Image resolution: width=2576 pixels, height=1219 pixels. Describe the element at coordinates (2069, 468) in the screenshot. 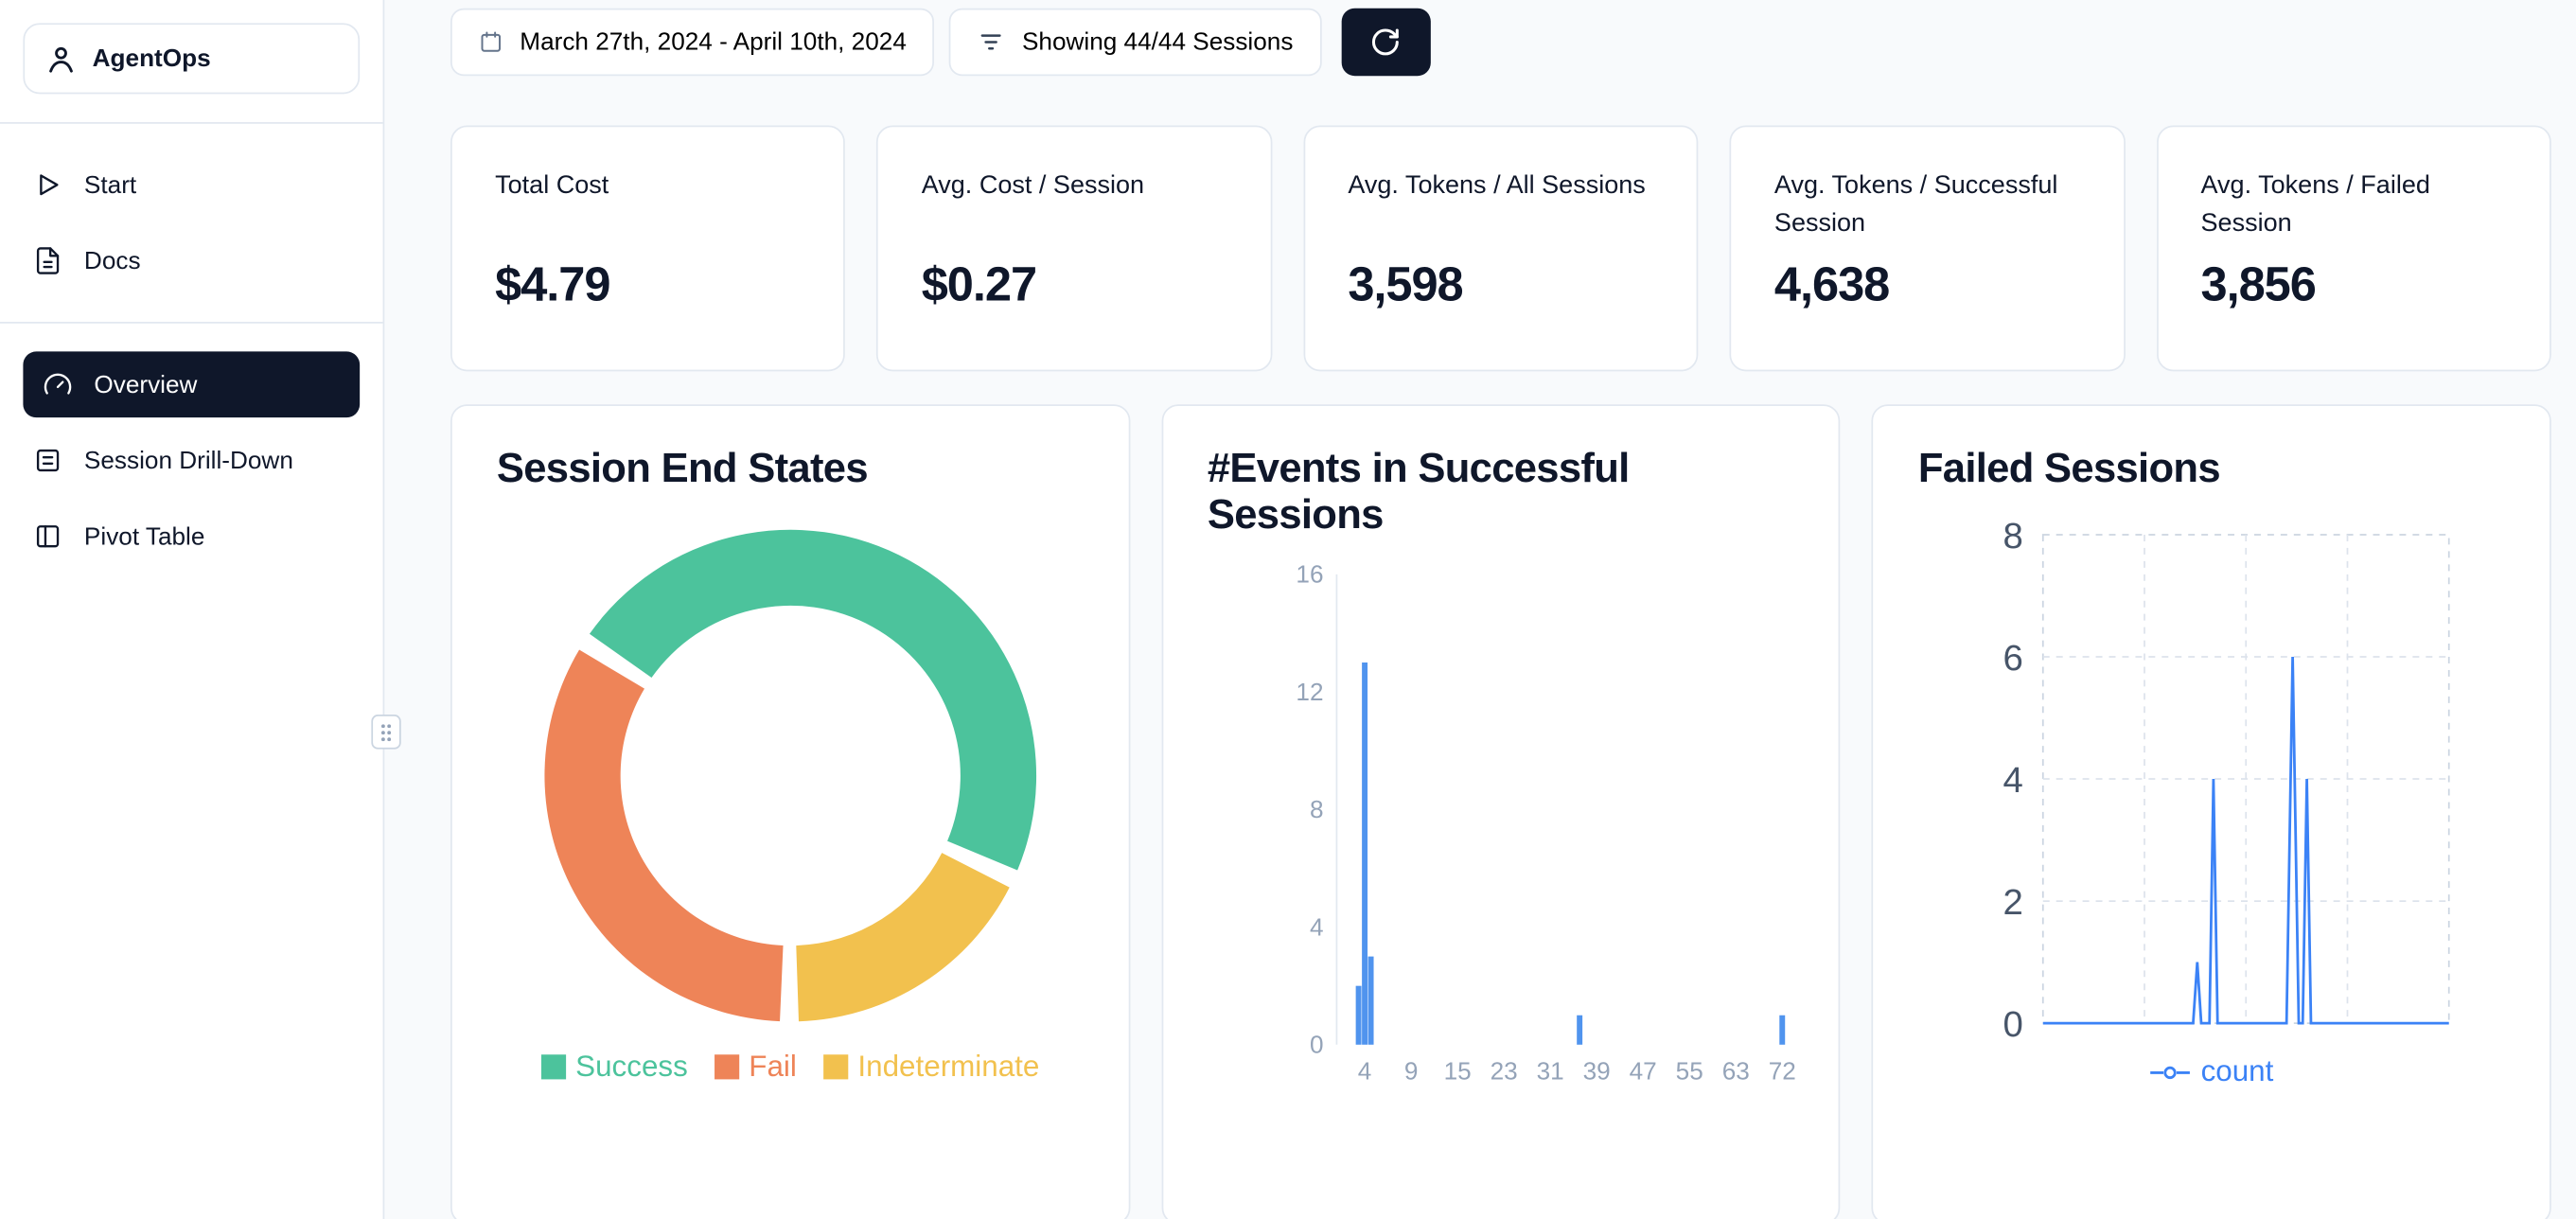

I see `chart-title: Failed Sessions` at that location.